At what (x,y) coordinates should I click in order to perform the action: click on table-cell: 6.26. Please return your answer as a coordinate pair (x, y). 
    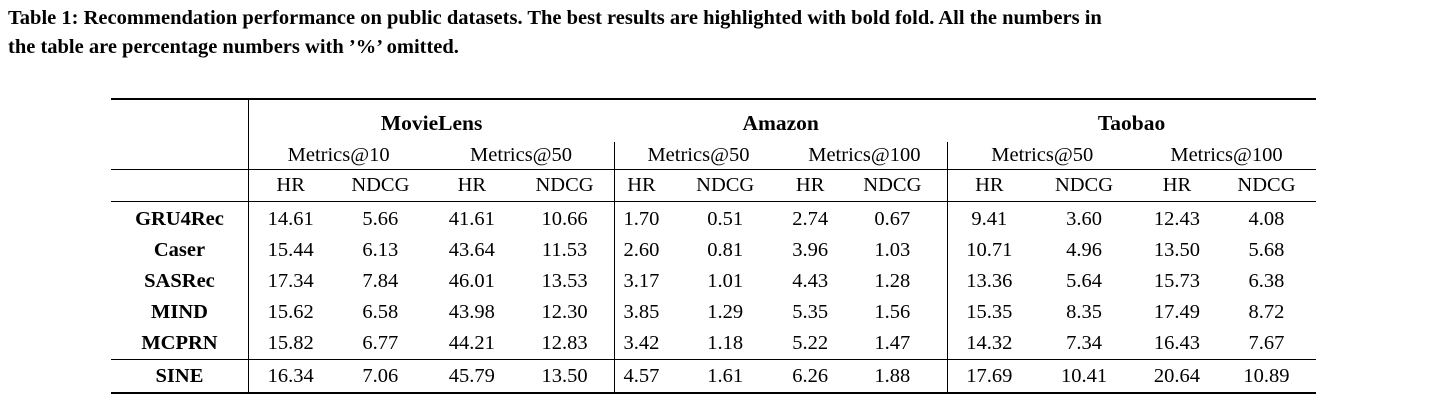
    Looking at the image, I should click on (810, 376).